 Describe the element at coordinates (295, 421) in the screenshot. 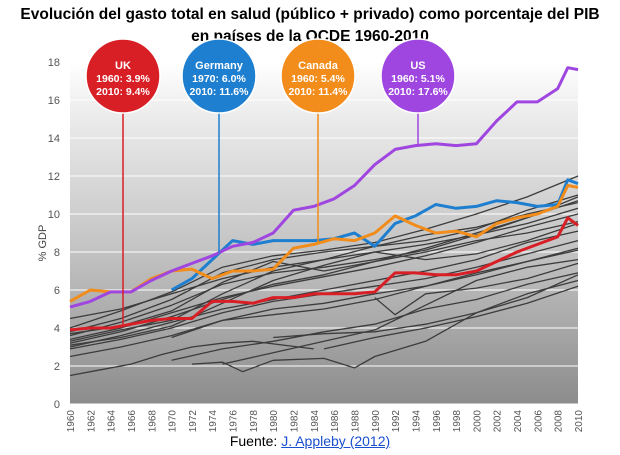

I see `x-tick-label: 1982` at that location.